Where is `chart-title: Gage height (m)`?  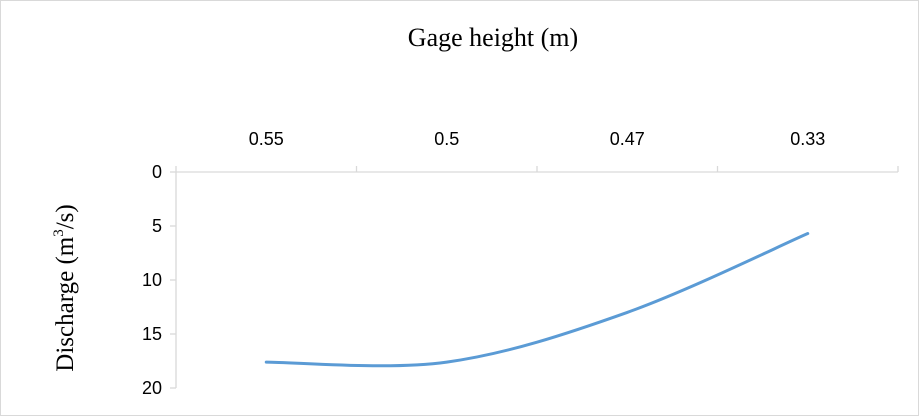 chart-title: Gage height (m) is located at coordinates (493, 37).